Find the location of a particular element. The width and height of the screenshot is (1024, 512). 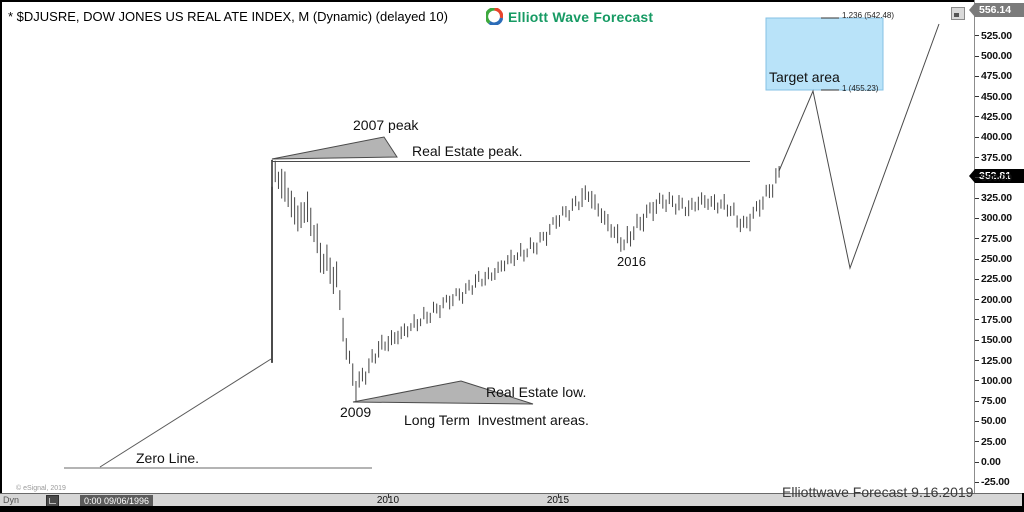

annotation-2009: 2009 is located at coordinates (356, 412).